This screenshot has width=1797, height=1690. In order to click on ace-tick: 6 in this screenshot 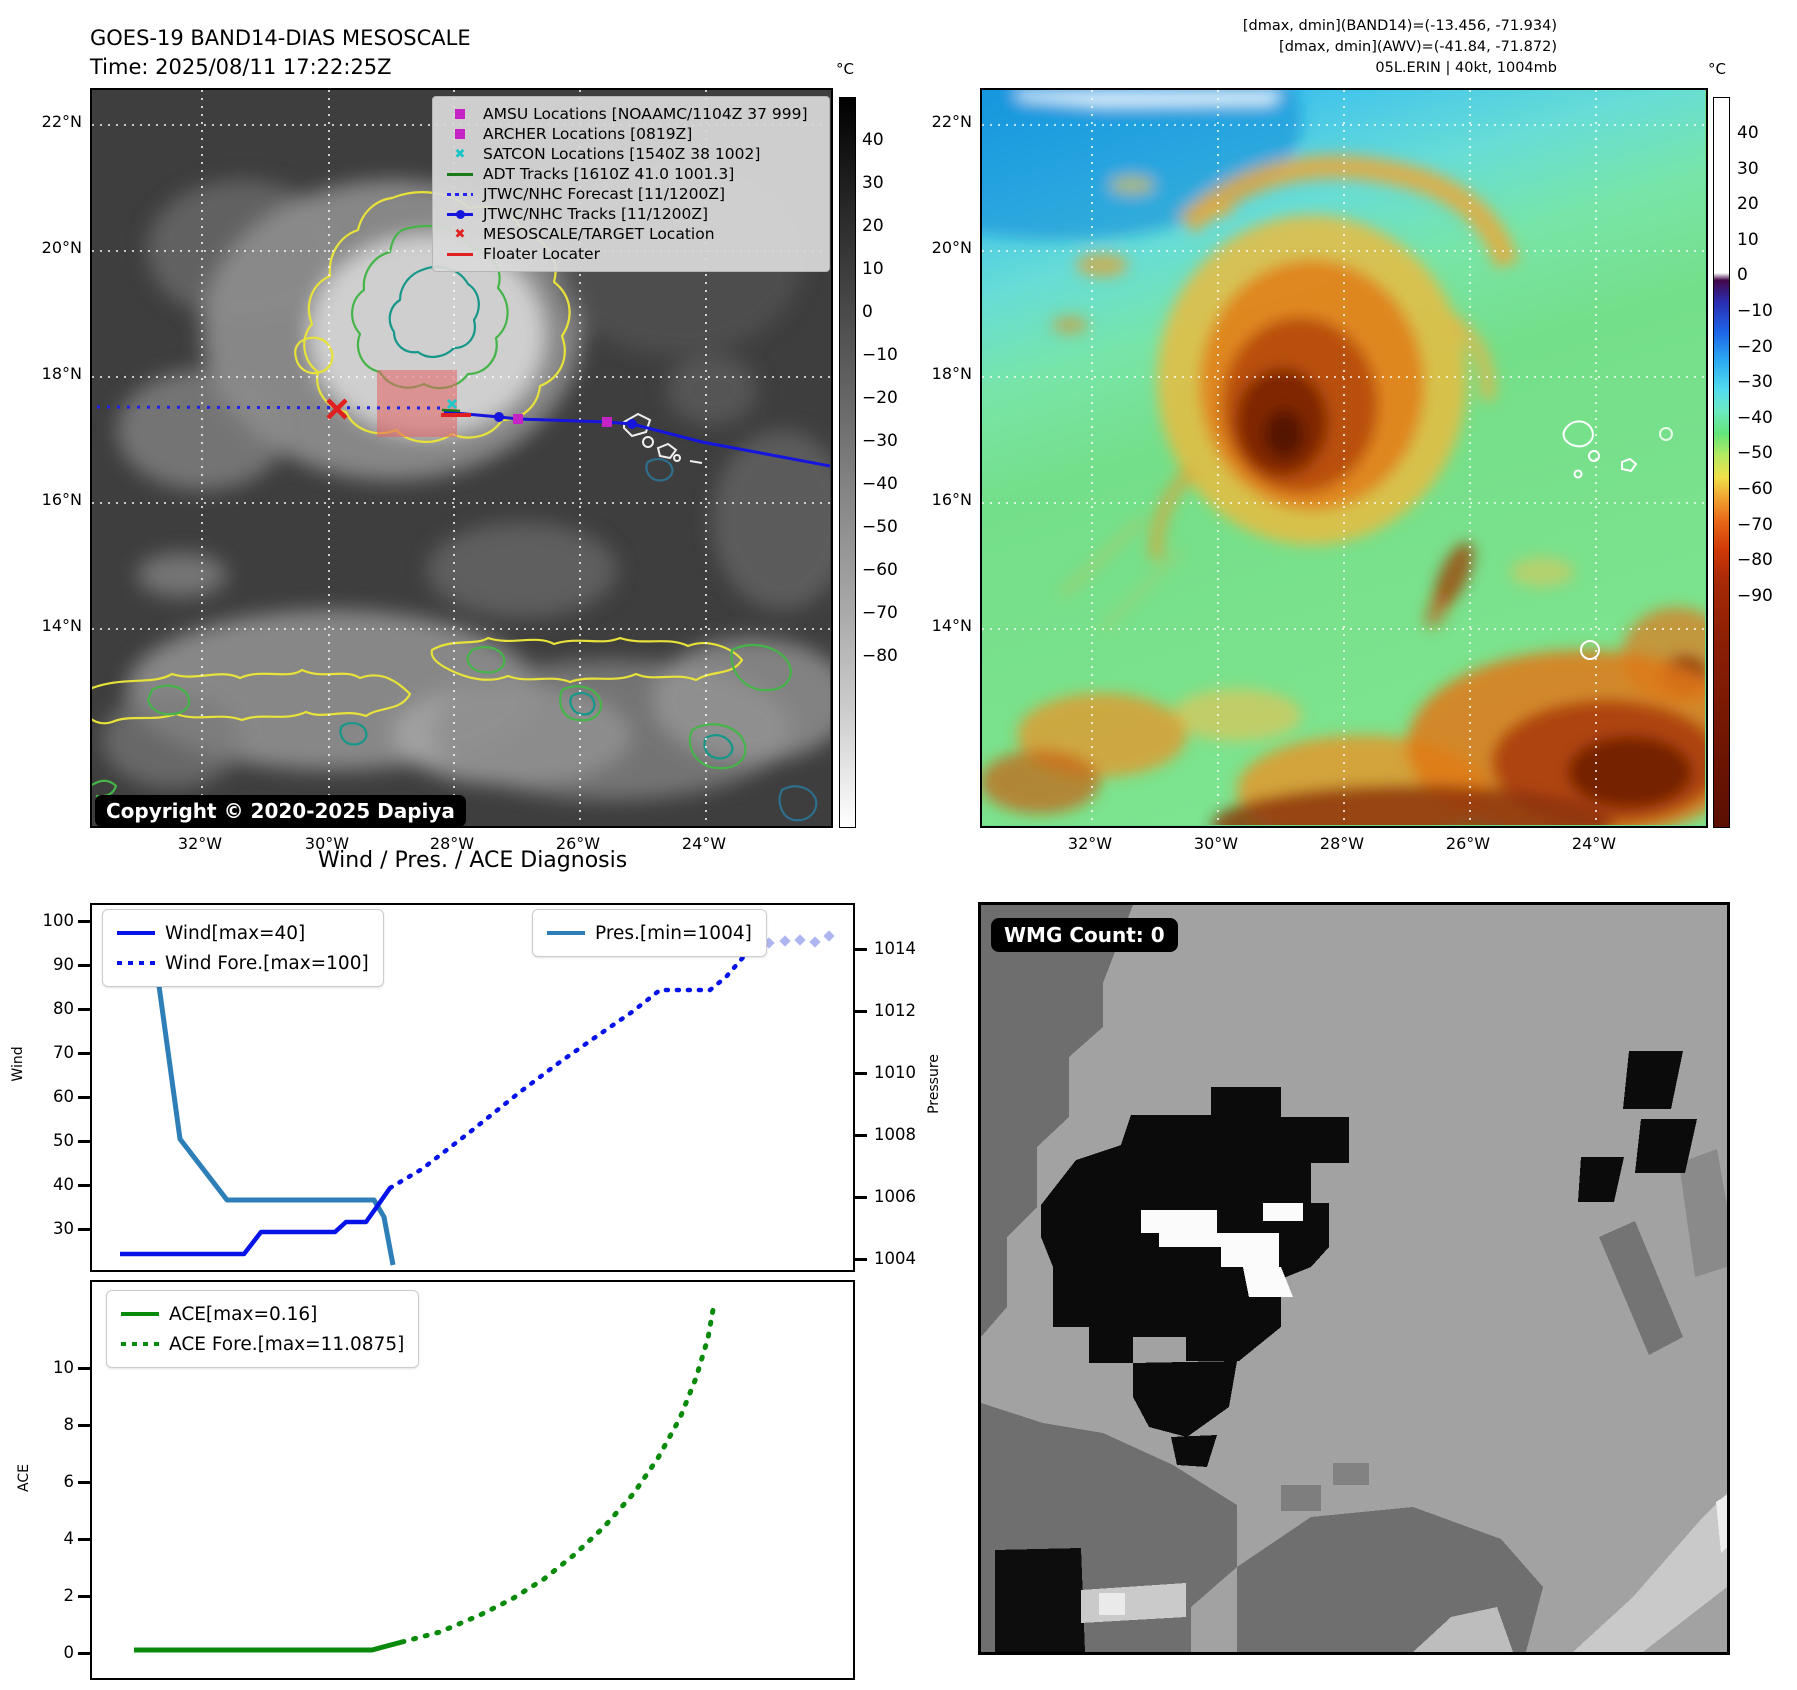, I will do `click(69, 1481)`.